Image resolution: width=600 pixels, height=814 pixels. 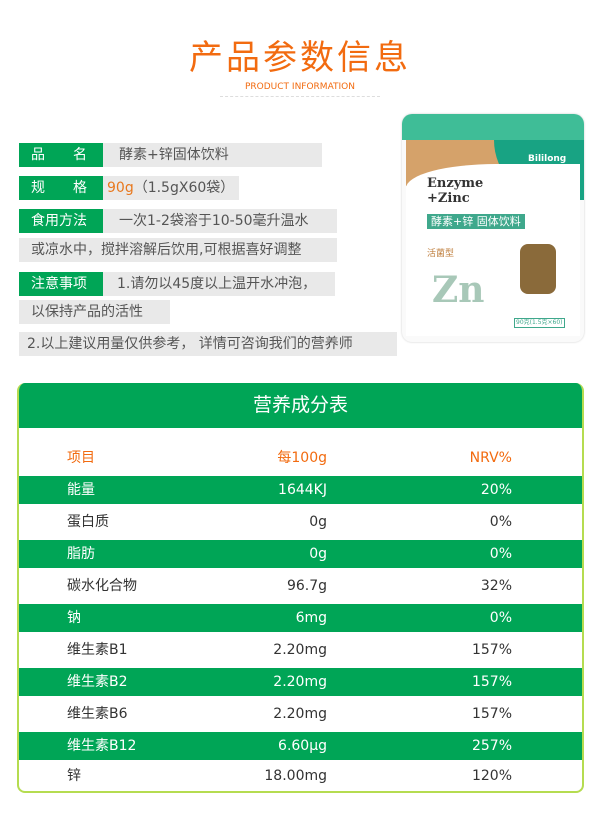 I want to click on table-row: 维生素B1 2.20mg 157%, so click(x=300, y=650).